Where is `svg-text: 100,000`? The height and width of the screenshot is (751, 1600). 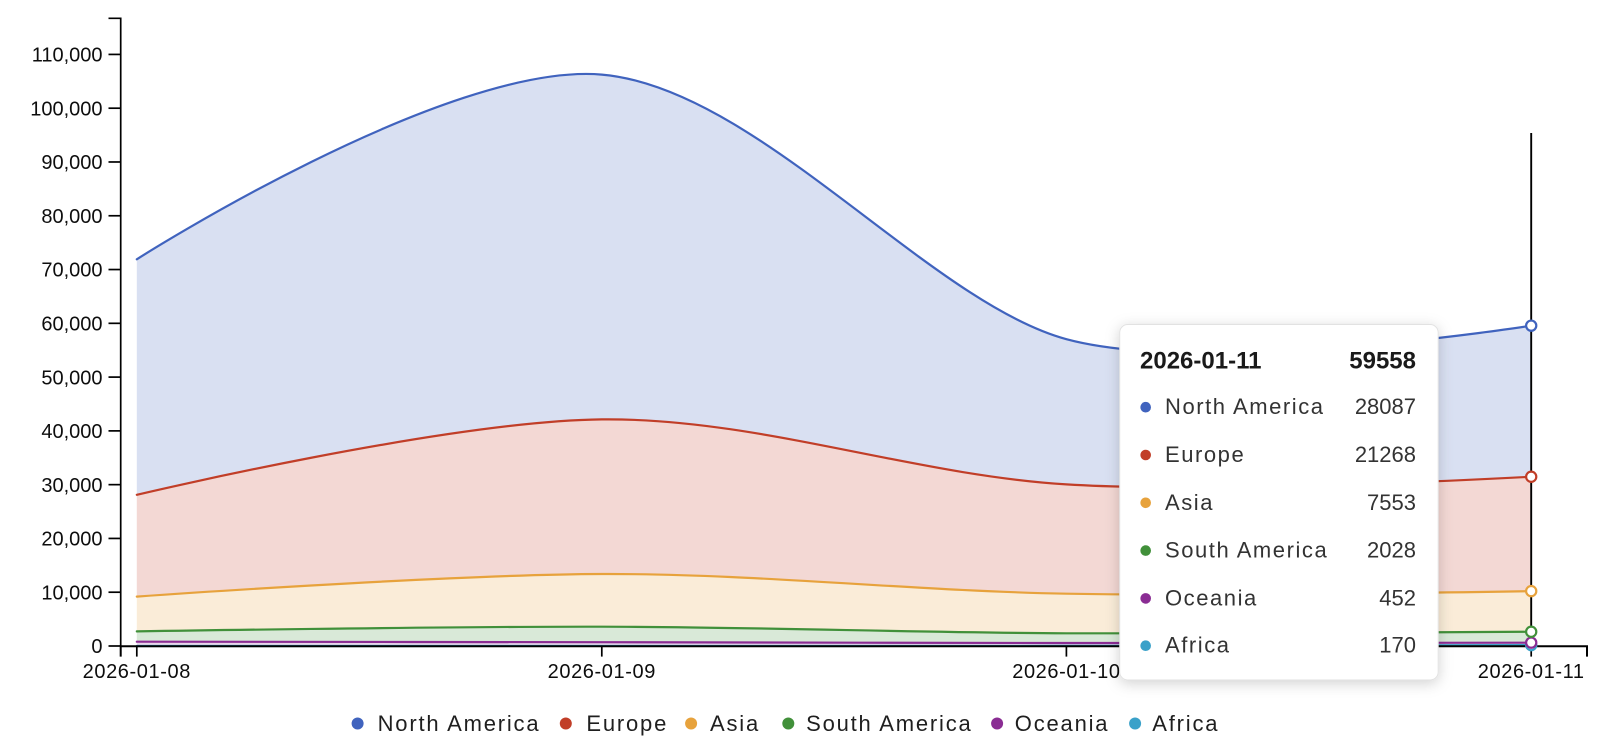 svg-text: 100,000 is located at coordinates (66, 109).